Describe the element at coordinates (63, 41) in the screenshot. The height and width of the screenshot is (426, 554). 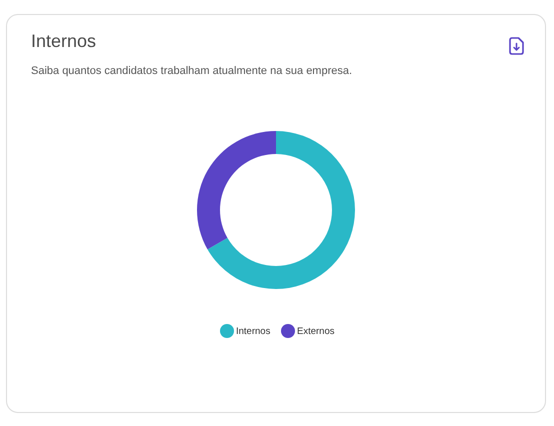
I see `chart-title: Internos` at that location.